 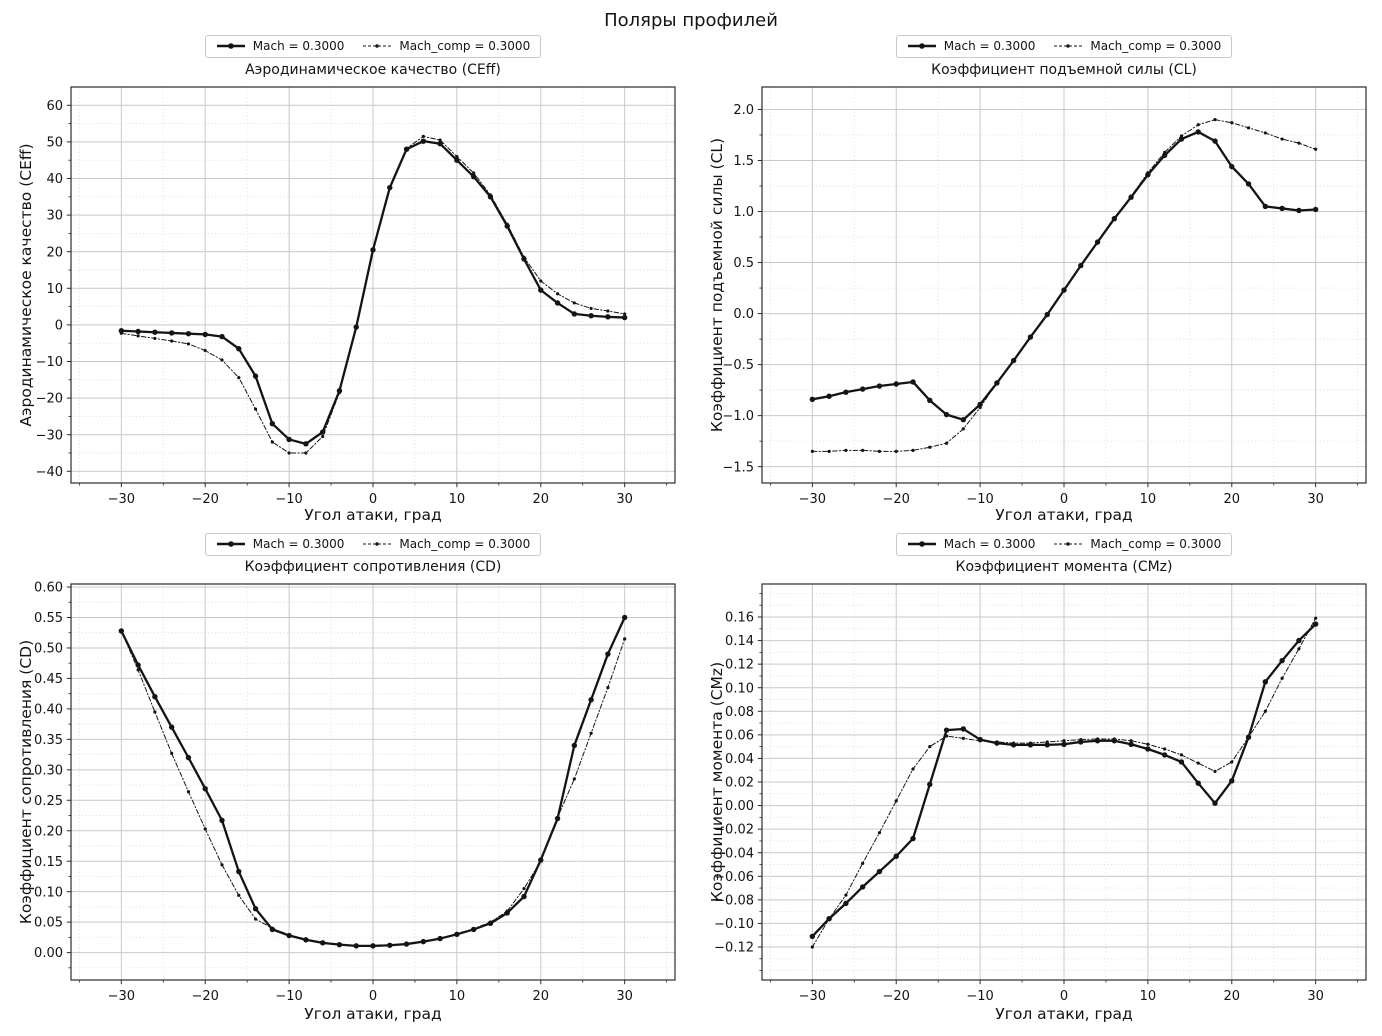 I want to click on legend-cmz: Mach = 0.3000 Mach_comp = 0.3000, so click(x=1064, y=544).